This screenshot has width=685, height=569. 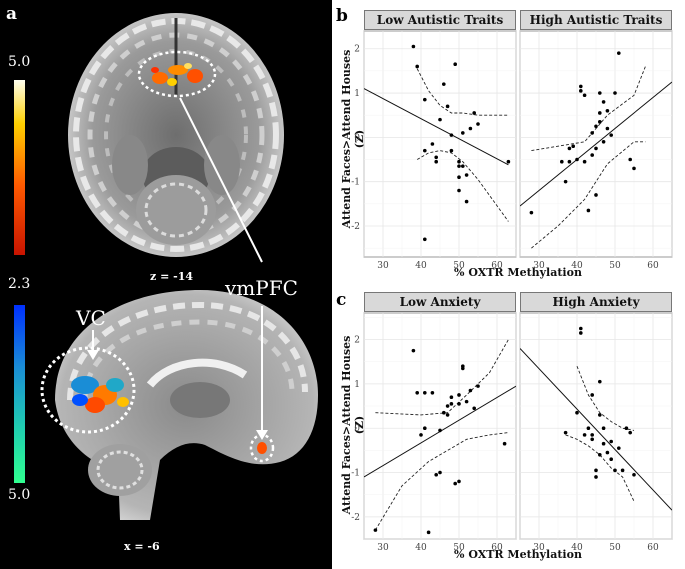 I want to click on panel-b-letter: b, so click(x=342, y=16).